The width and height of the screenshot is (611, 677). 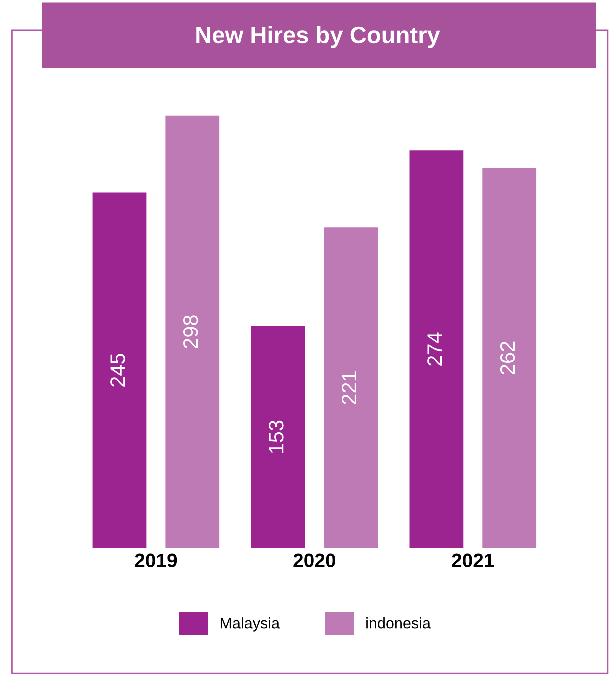 I want to click on data-label: 153, so click(x=276, y=437).